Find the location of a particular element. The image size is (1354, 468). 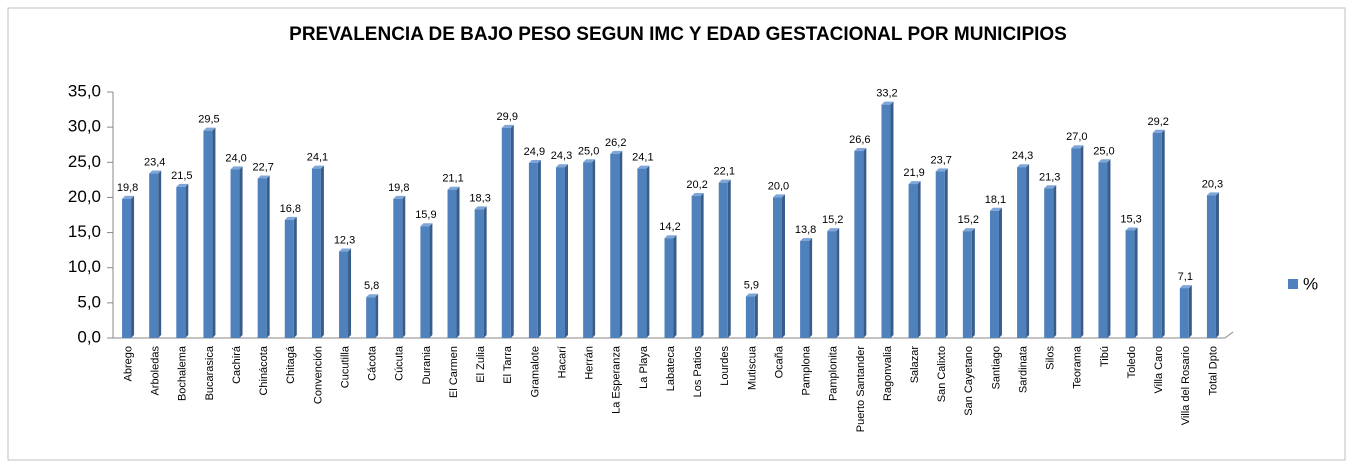

x-tick-label: Arboledas is located at coordinates (156, 371).